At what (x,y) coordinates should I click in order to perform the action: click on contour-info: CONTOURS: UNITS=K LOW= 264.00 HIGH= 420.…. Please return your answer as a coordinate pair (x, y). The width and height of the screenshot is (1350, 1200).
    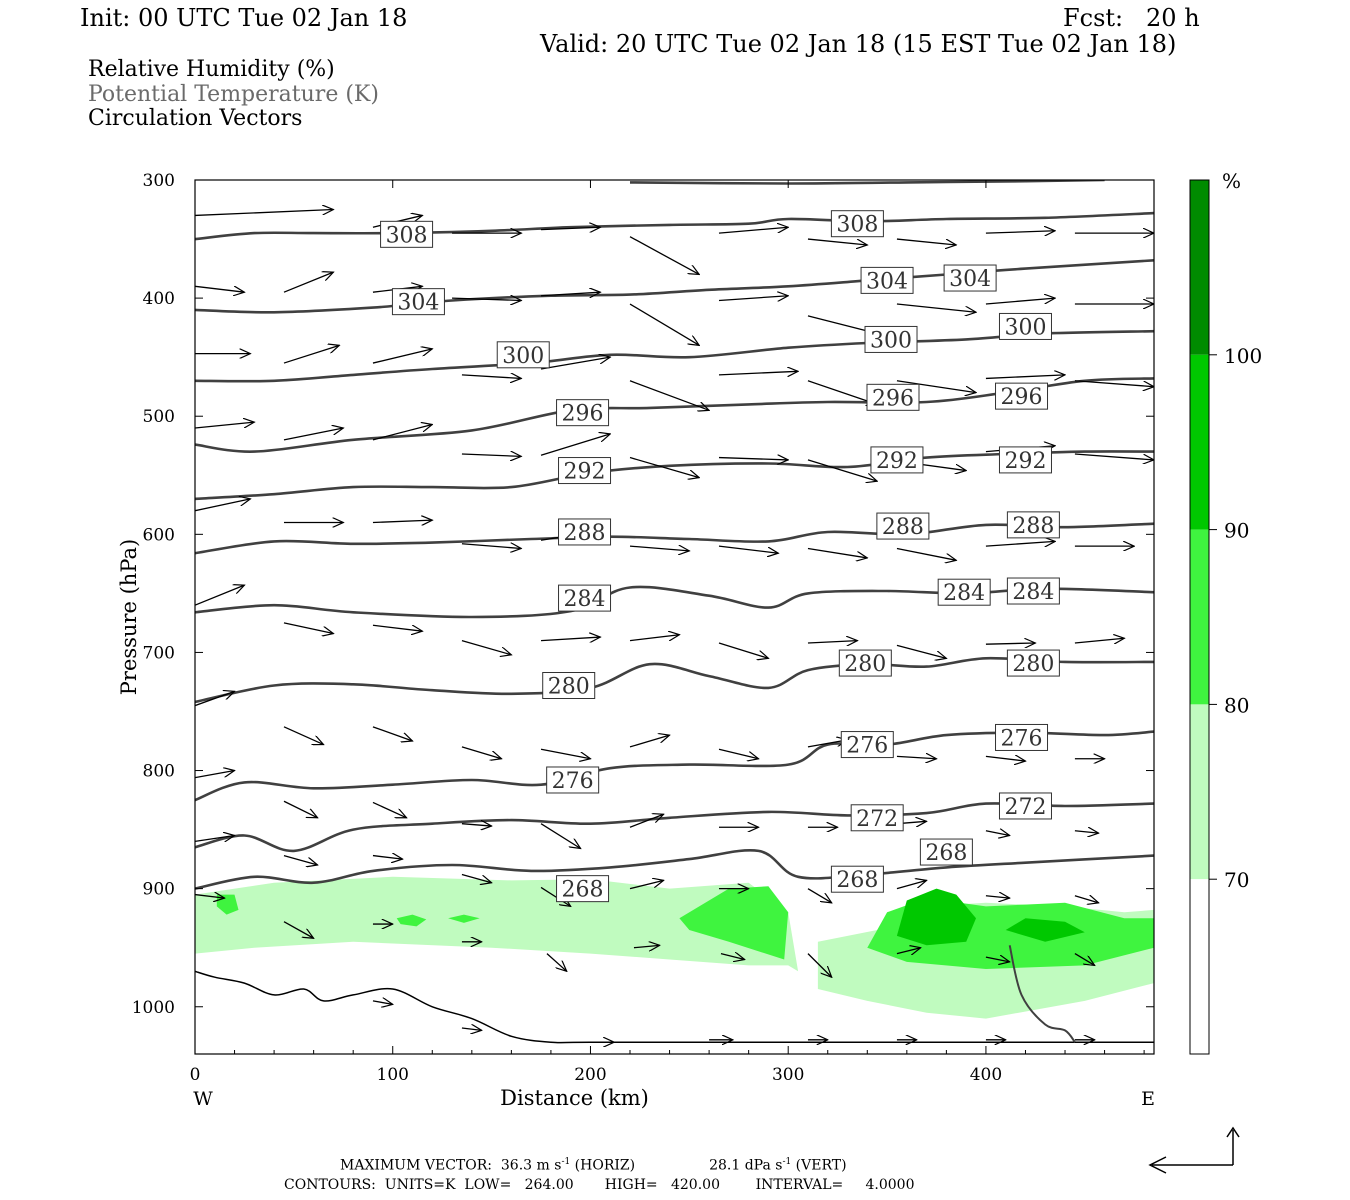
    Looking at the image, I should click on (599, 1185).